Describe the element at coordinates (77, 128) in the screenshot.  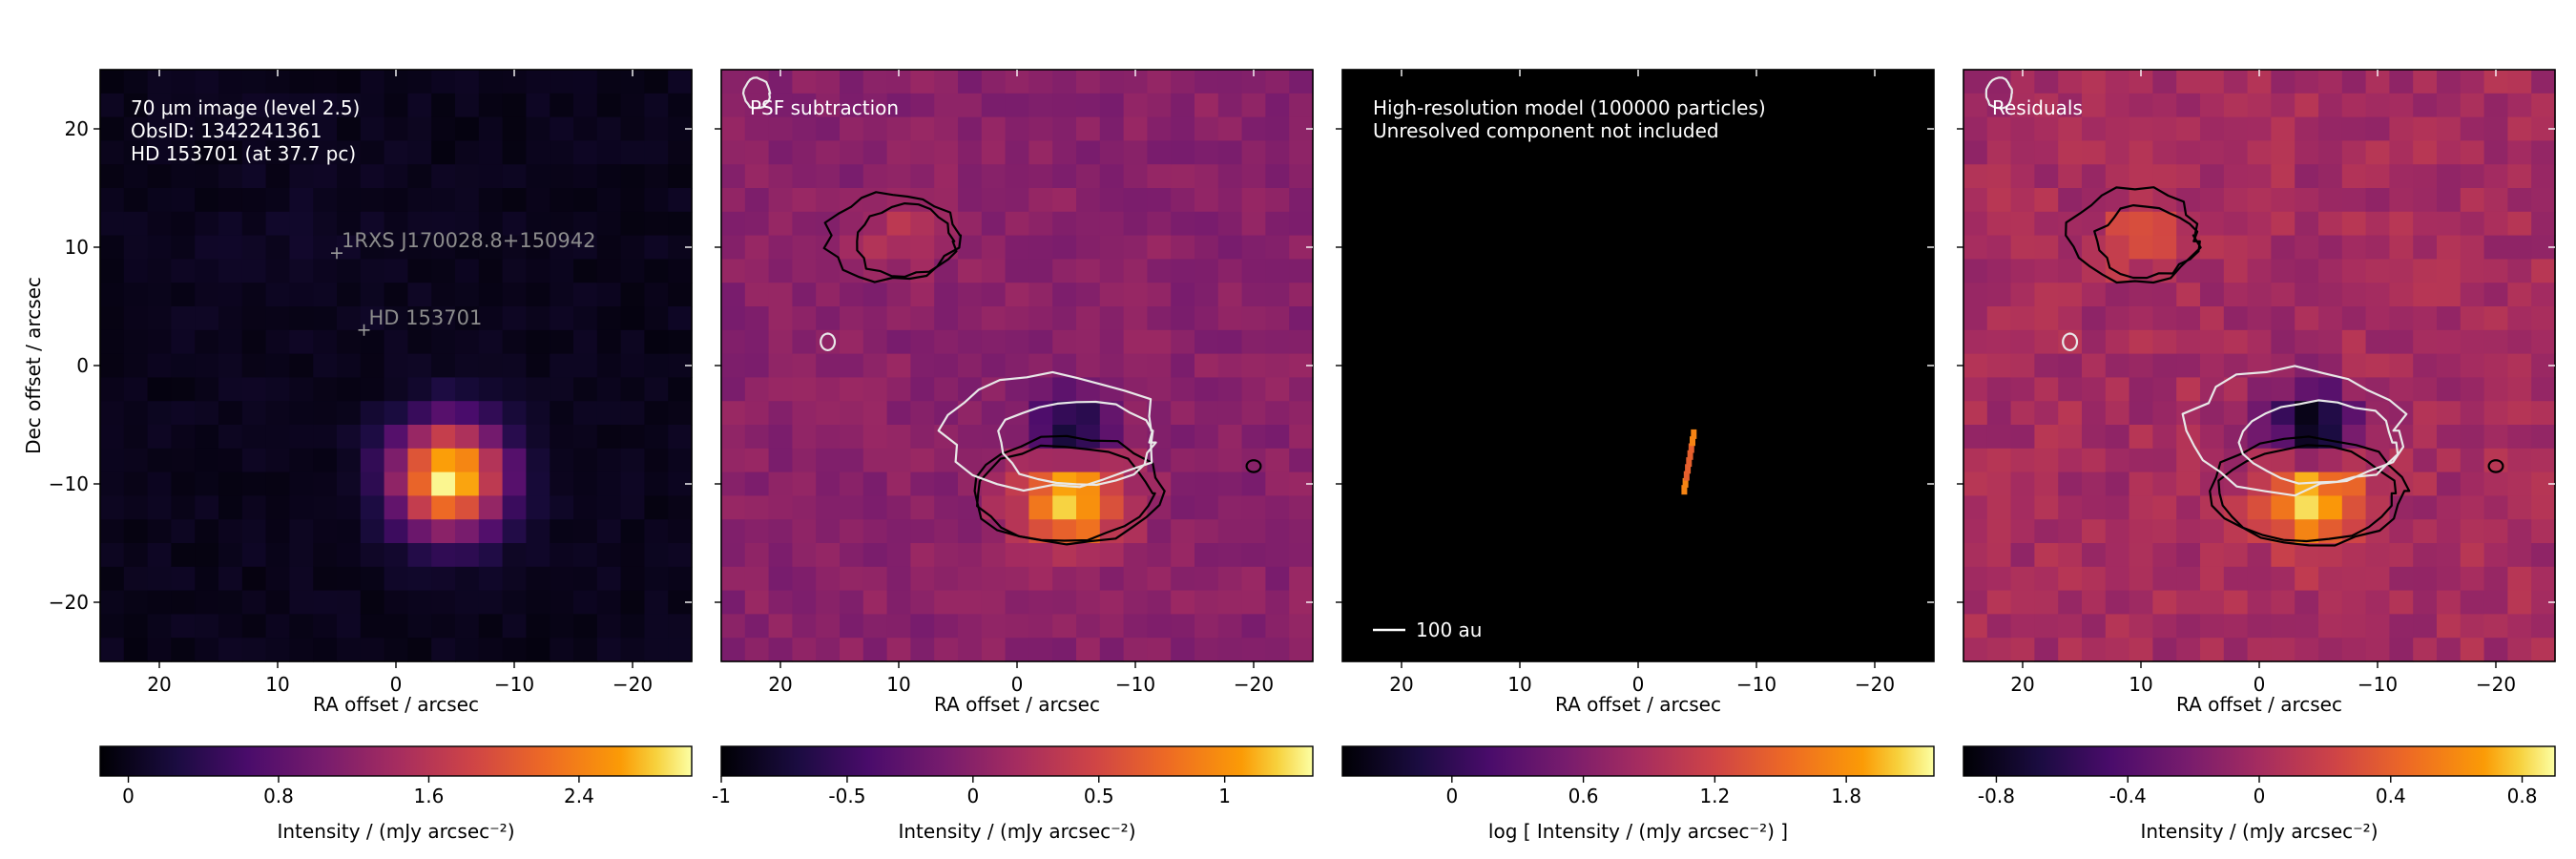
I see `y-tick-label: 20` at that location.